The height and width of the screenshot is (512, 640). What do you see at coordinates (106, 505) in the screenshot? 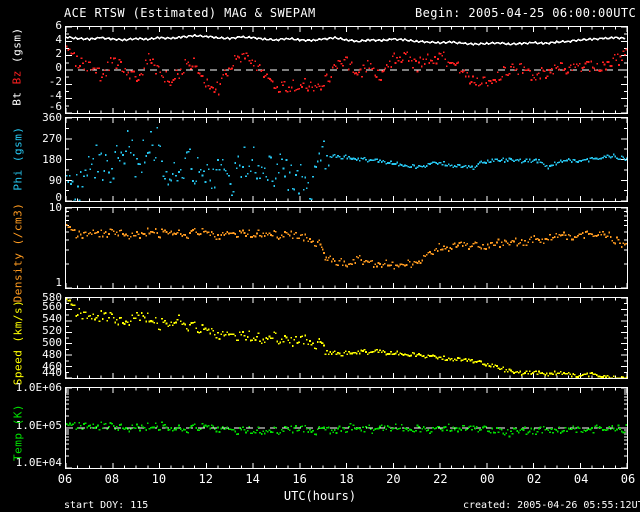
I see `start-doy-label: start DOY: 115` at bounding box center [106, 505].